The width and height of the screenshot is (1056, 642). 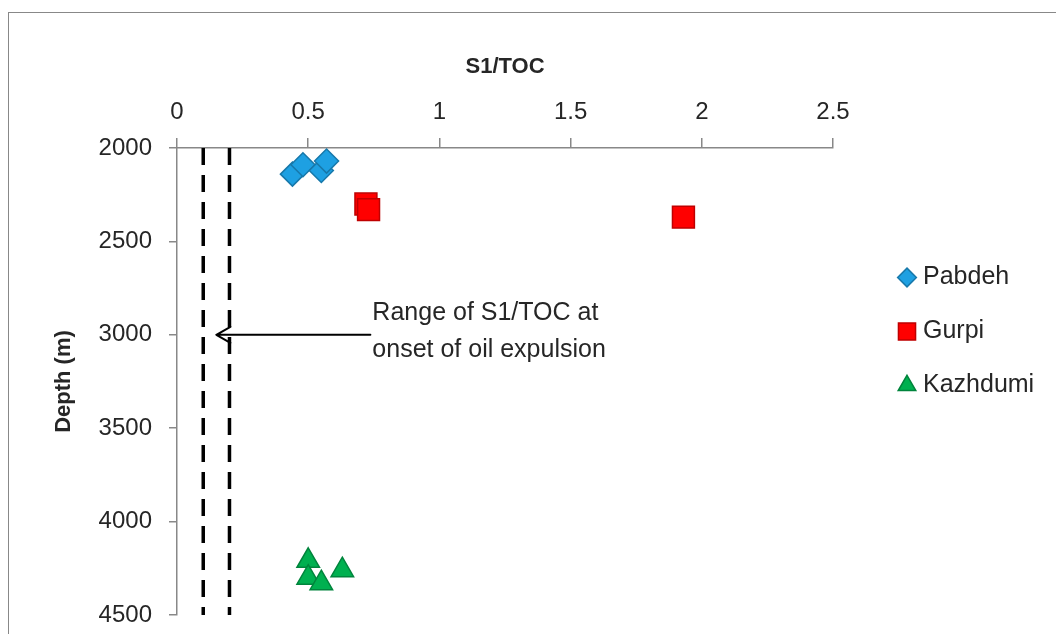 What do you see at coordinates (570, 111) in the screenshot?
I see `x-tick-label: 1.5` at bounding box center [570, 111].